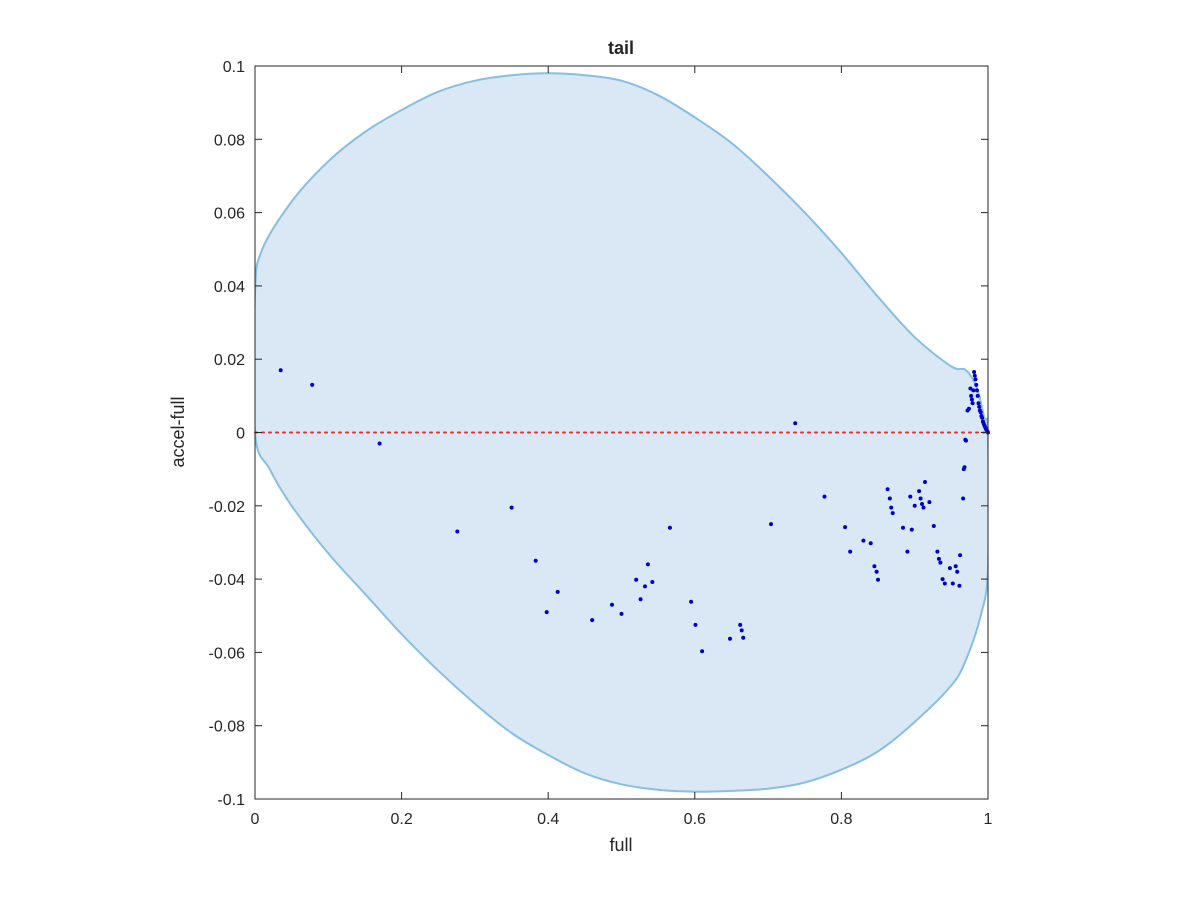 The height and width of the screenshot is (900, 1200). Describe the element at coordinates (227, 653) in the screenshot. I see `y-tick-label: -0.06` at that location.